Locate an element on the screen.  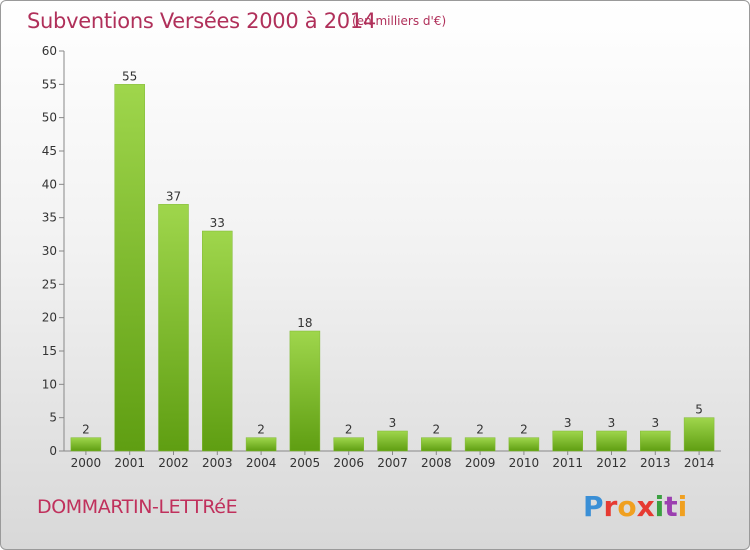
x-tick-label: 2005 is located at coordinates (305, 463).